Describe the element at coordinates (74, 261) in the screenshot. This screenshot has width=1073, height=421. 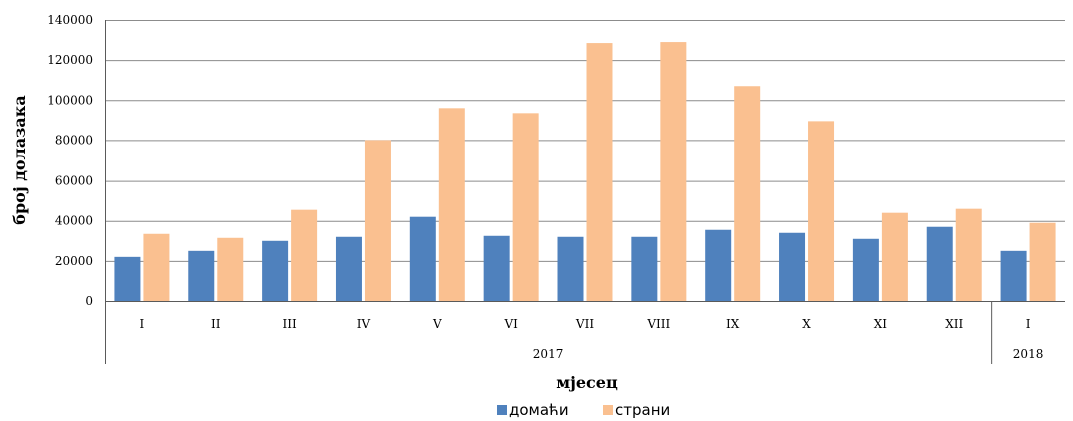
I see `y-tick-label: 20000` at that location.